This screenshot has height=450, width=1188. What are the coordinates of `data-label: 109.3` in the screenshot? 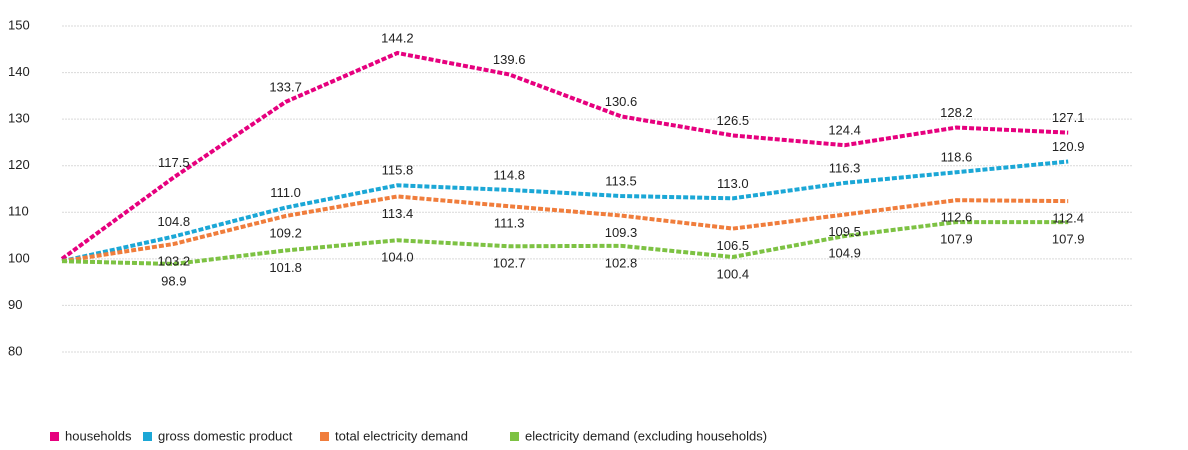 It's located at (621, 232).